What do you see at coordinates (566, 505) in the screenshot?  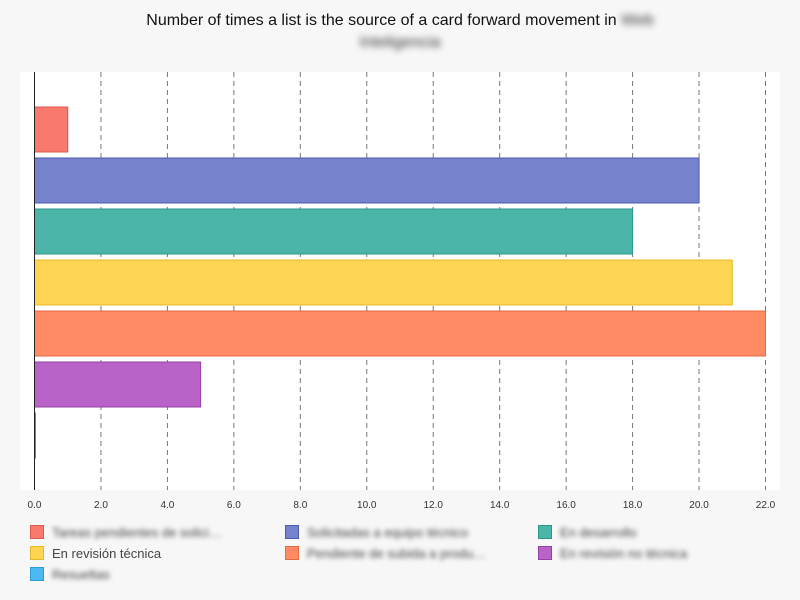 I see `x-tick-label: 16.0` at bounding box center [566, 505].